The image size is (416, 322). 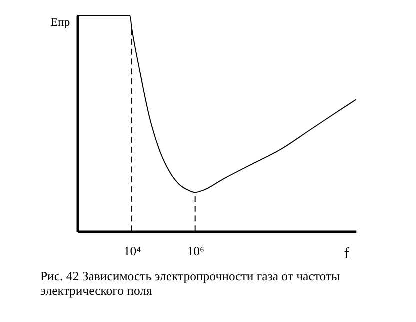 What do you see at coordinates (195, 251) in the screenshot?
I see `x-tick-label: 10⁶` at bounding box center [195, 251].